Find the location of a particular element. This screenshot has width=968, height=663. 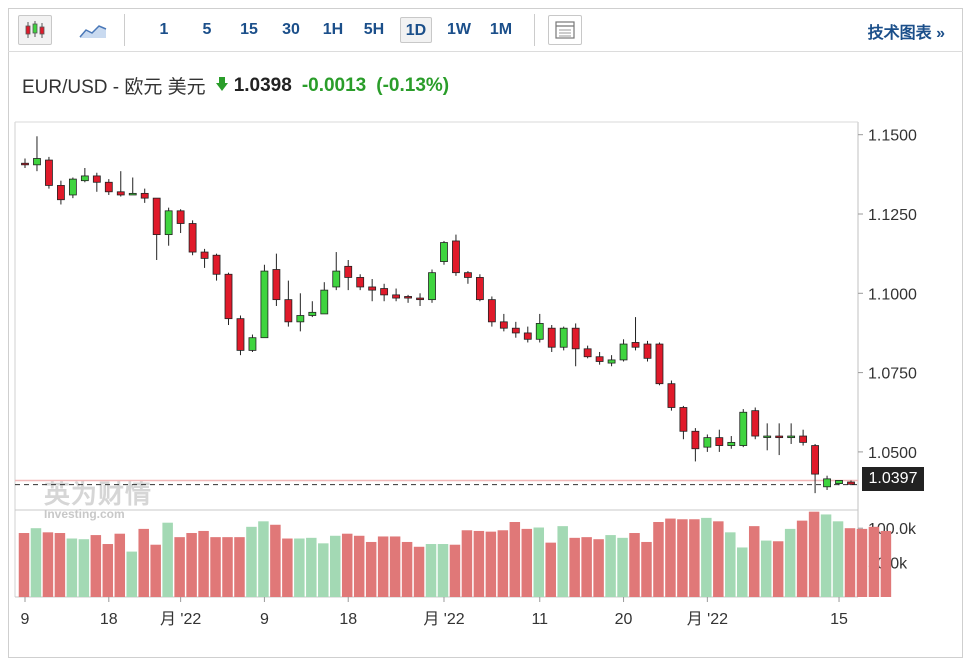

y-tick-label: 1.1000 is located at coordinates (892, 294).